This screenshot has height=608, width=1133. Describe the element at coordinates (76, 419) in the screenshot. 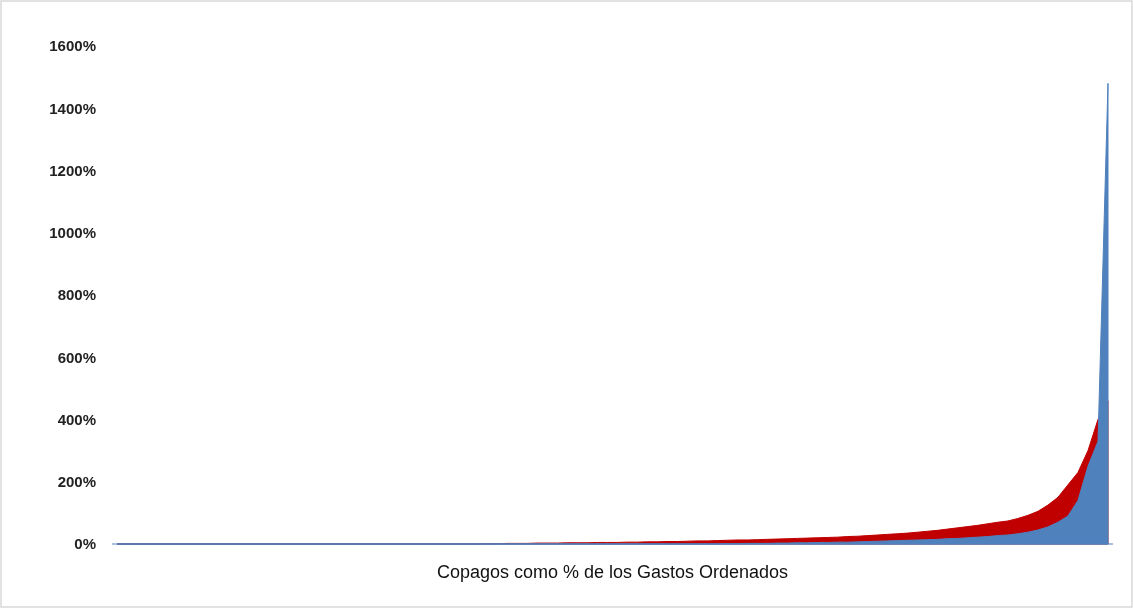

I see `y-tick-label: 400%` at that location.